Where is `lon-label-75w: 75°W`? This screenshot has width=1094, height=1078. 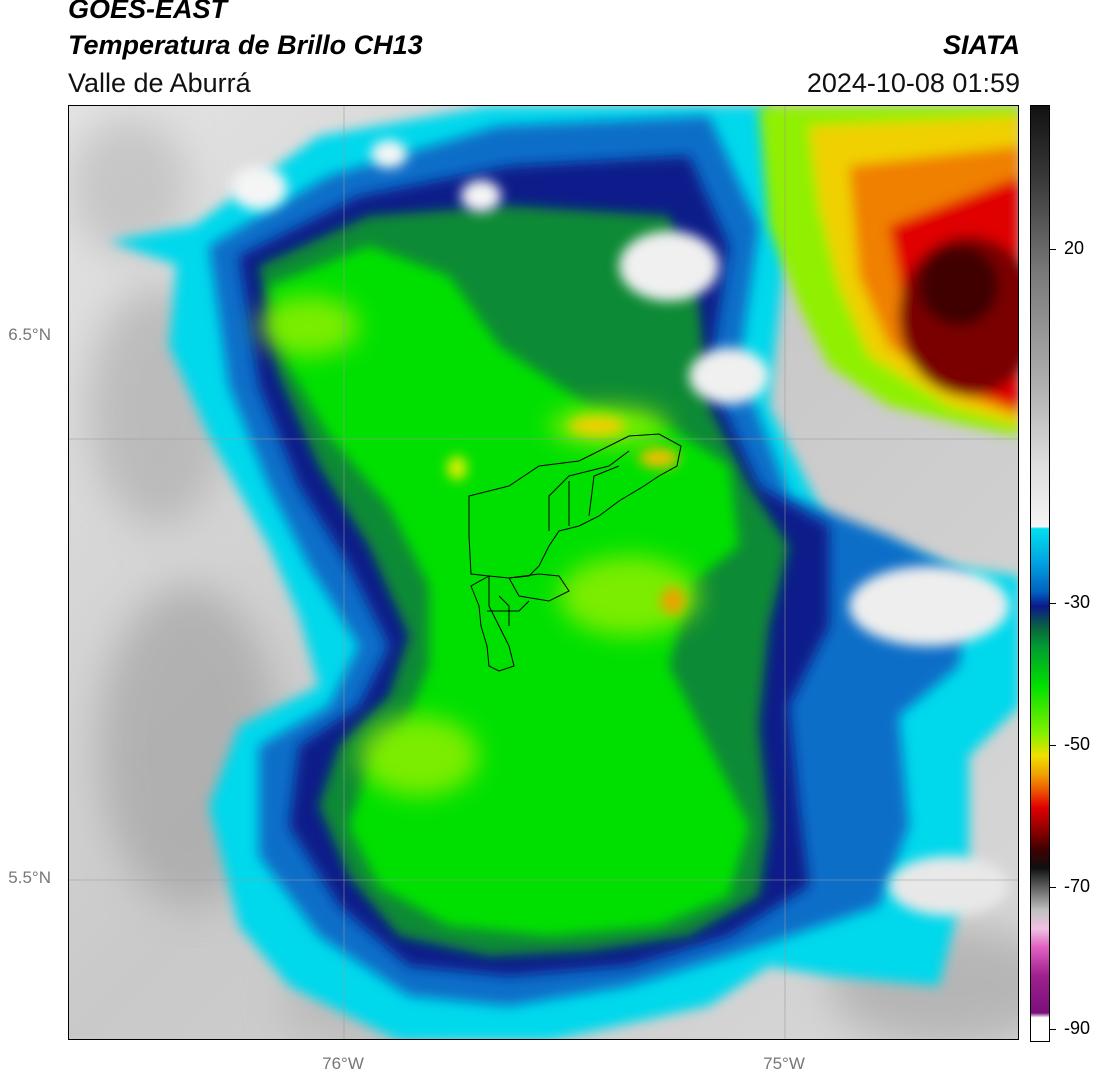
lon-label-75w: 75°W is located at coordinates (784, 1063).